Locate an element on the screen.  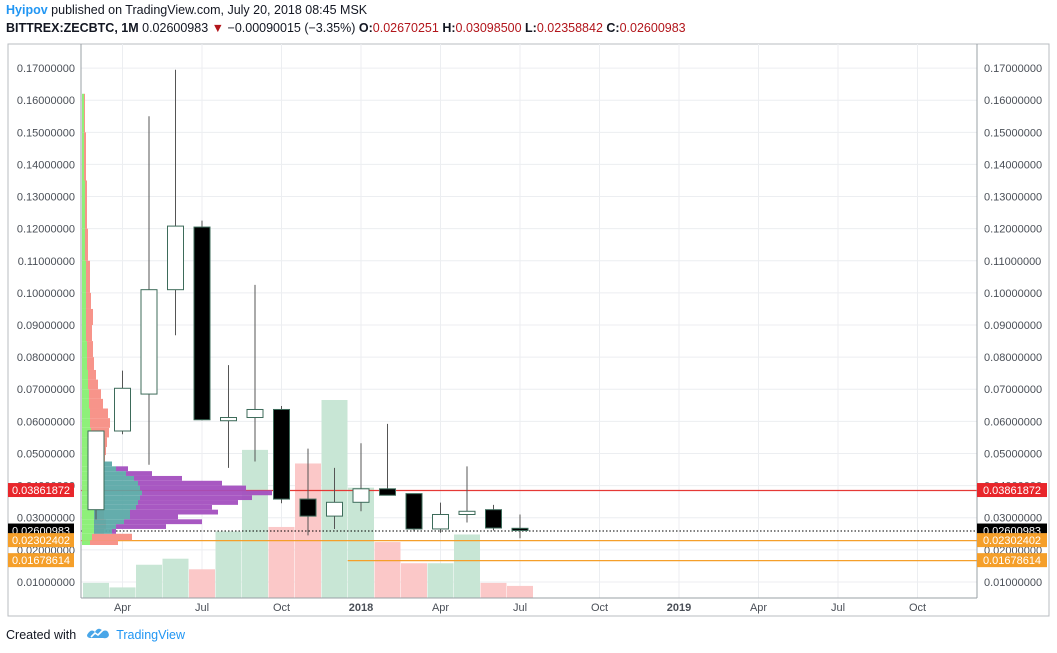
footer: Created with TradingView is located at coordinates (95, 634).